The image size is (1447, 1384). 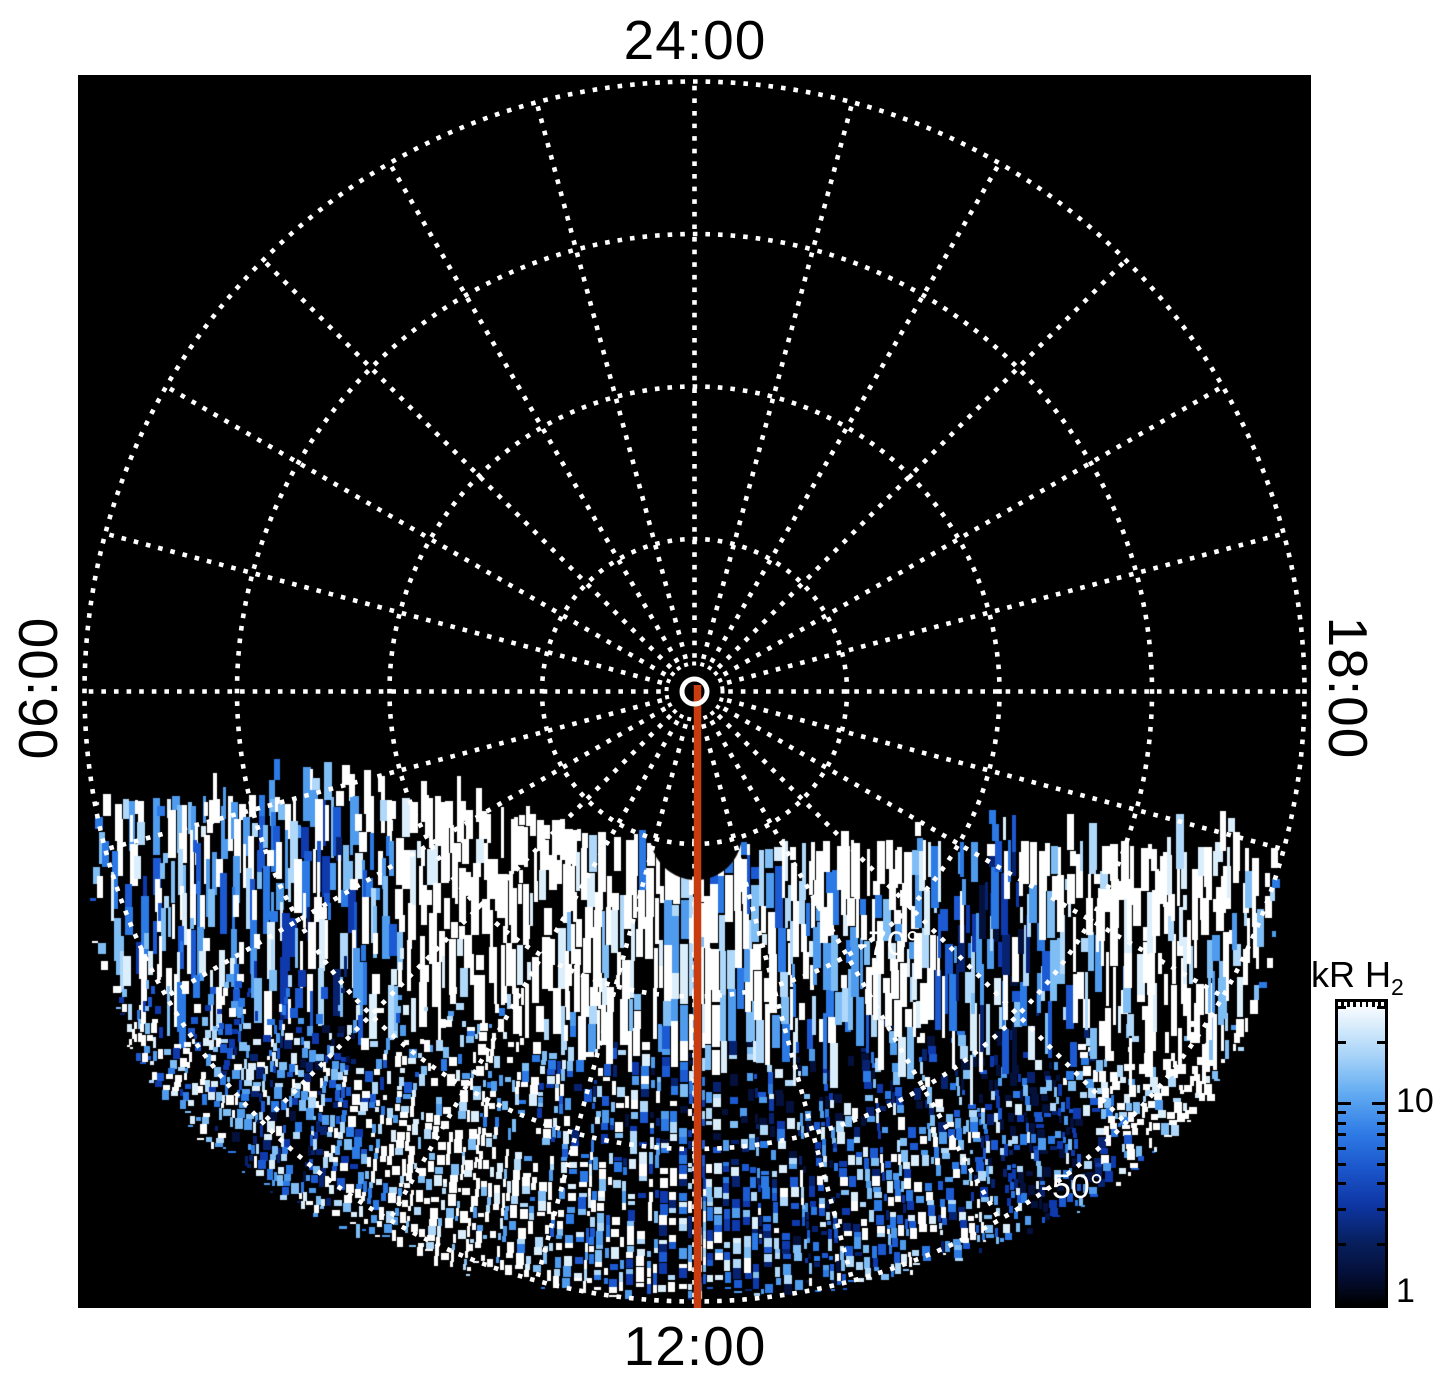 I want to click on colorbar-tick-label-10: 10, so click(x=1415, y=1100).